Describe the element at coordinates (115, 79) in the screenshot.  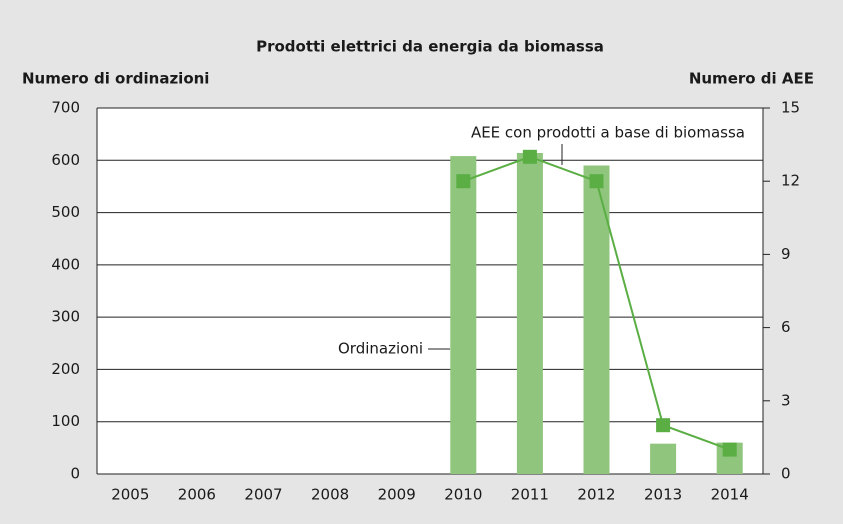
I see `y-axis-title: Numero di ordinazioni` at that location.